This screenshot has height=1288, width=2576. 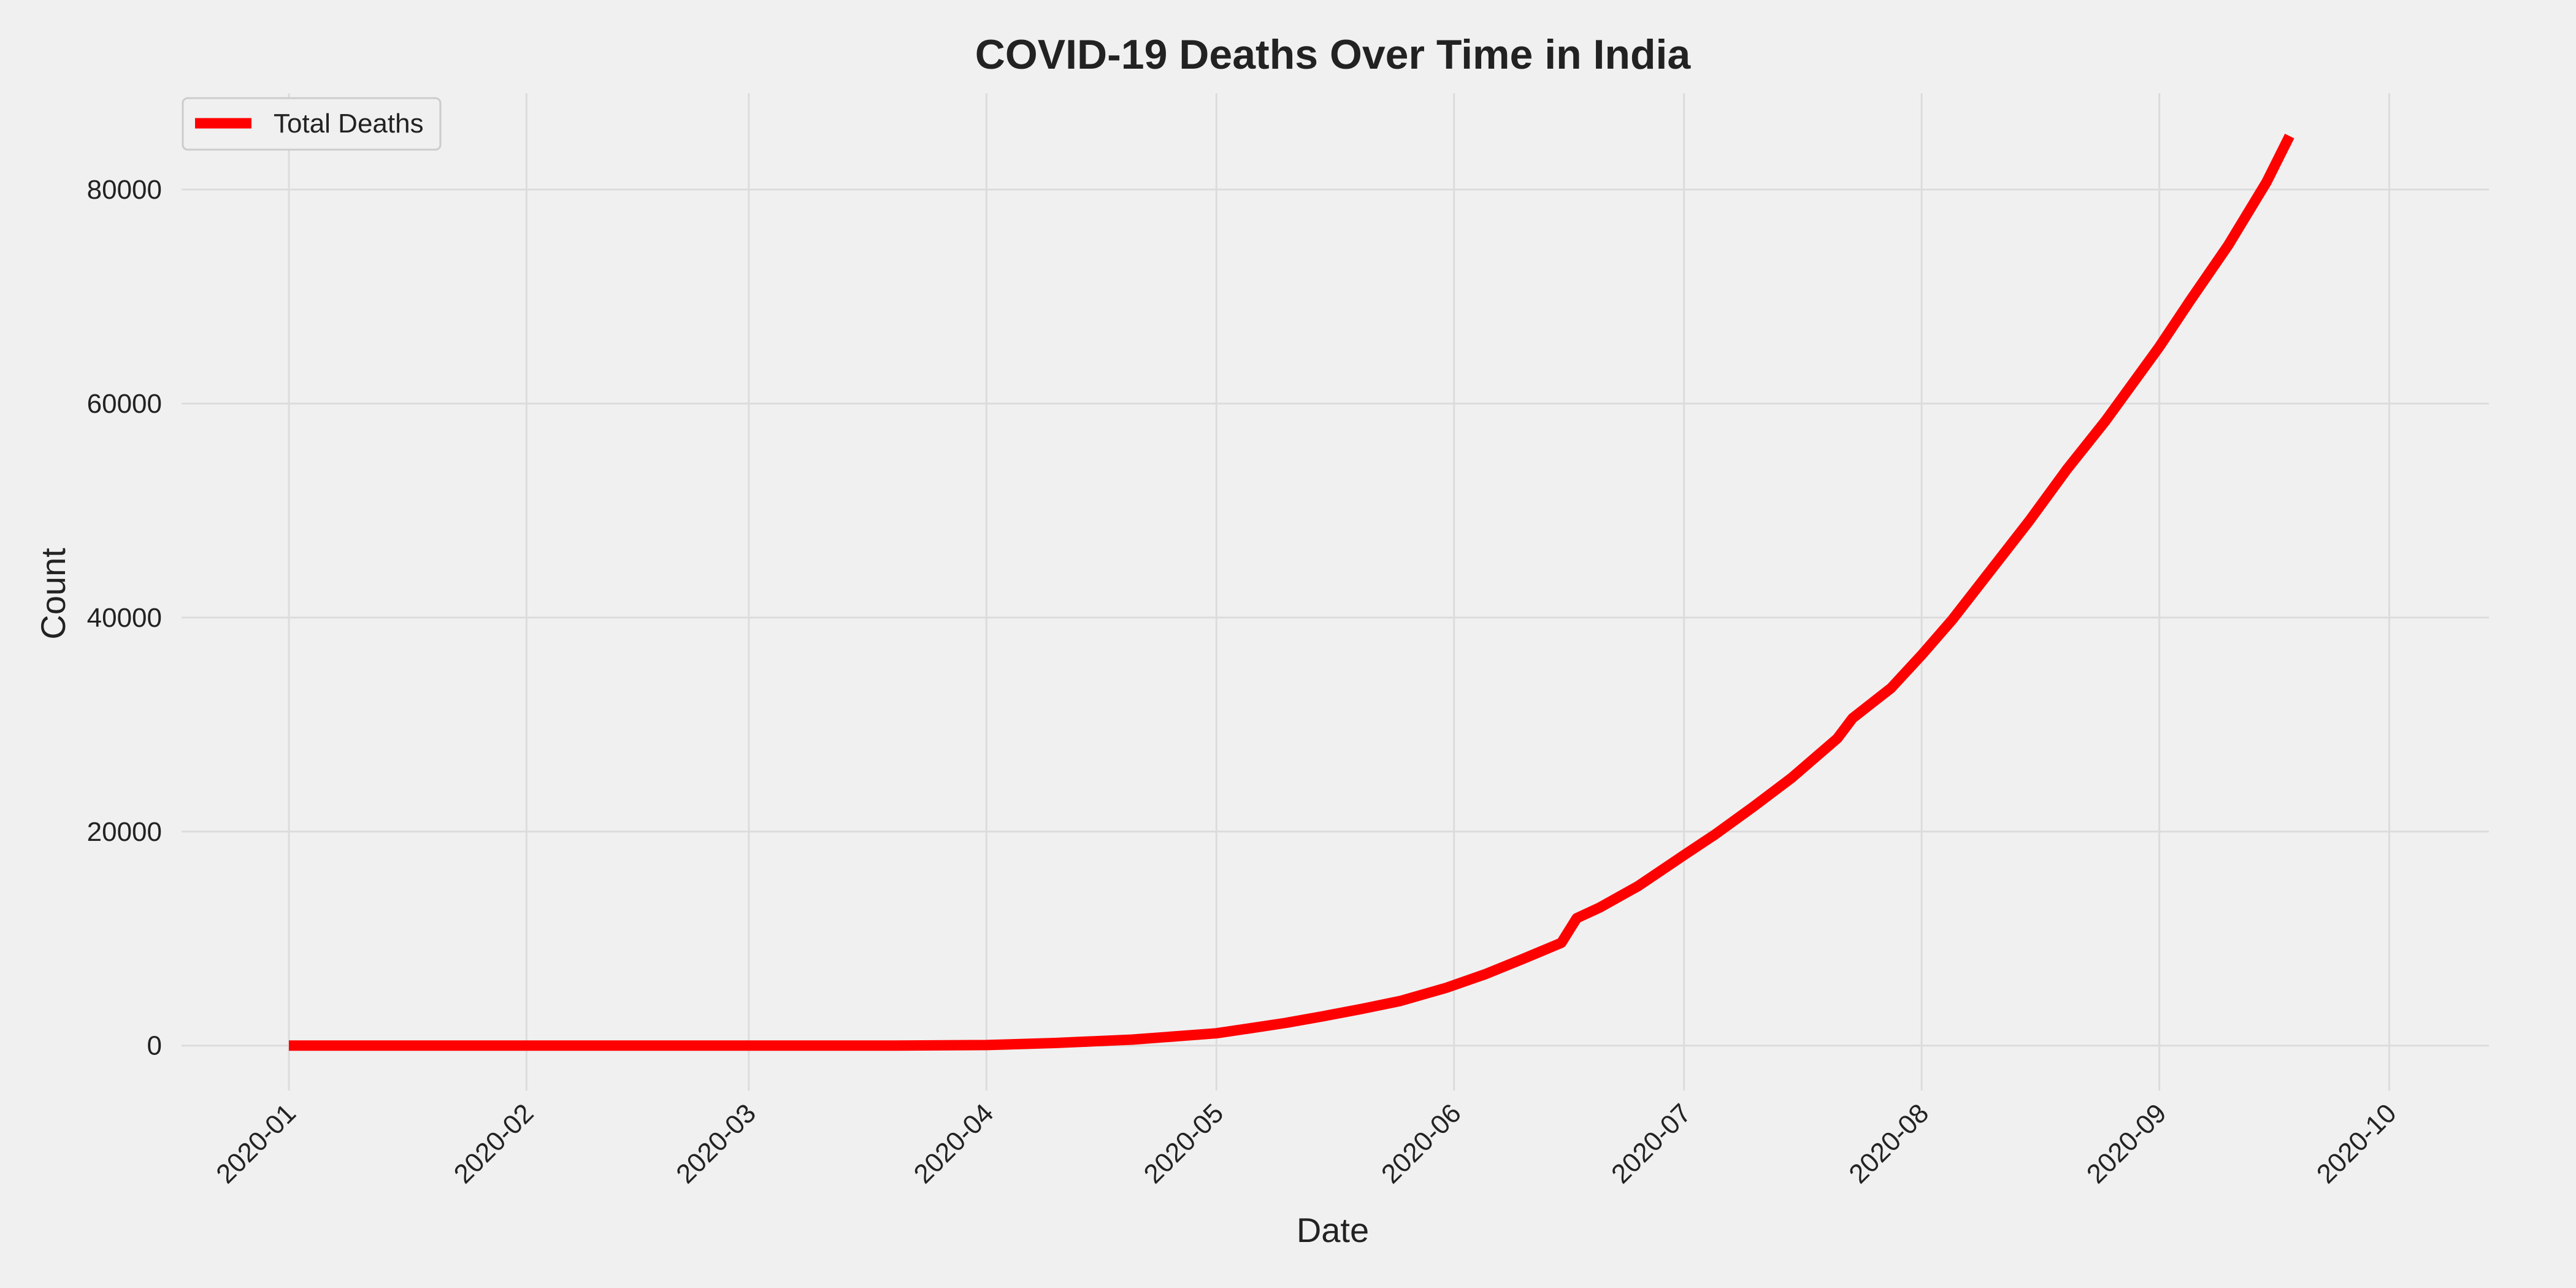 I want to click on legend-label: Total Deaths, so click(x=349, y=124).